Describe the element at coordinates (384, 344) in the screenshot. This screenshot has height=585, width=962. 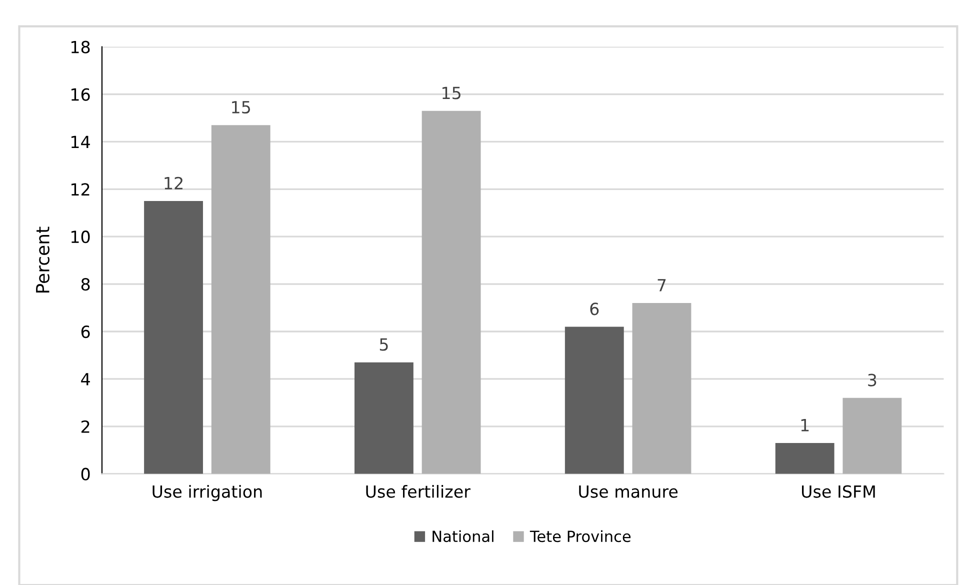
I see `data-label: 5` at that location.